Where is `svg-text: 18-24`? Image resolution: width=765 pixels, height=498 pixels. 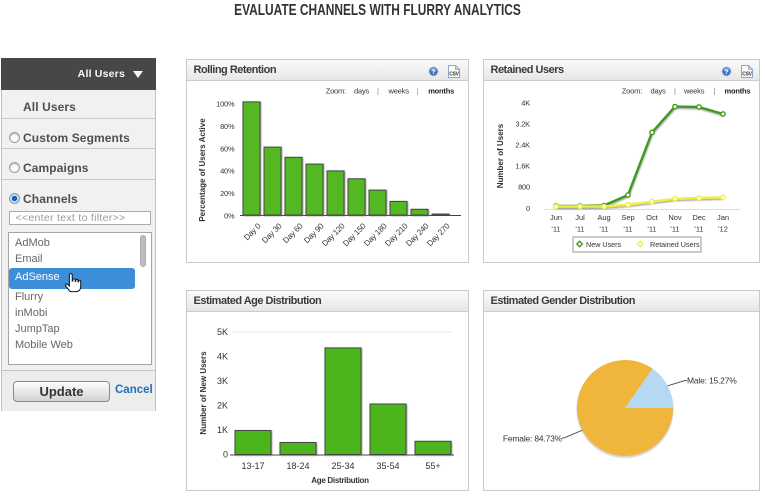
svg-text: 18-24 is located at coordinates (297, 466).